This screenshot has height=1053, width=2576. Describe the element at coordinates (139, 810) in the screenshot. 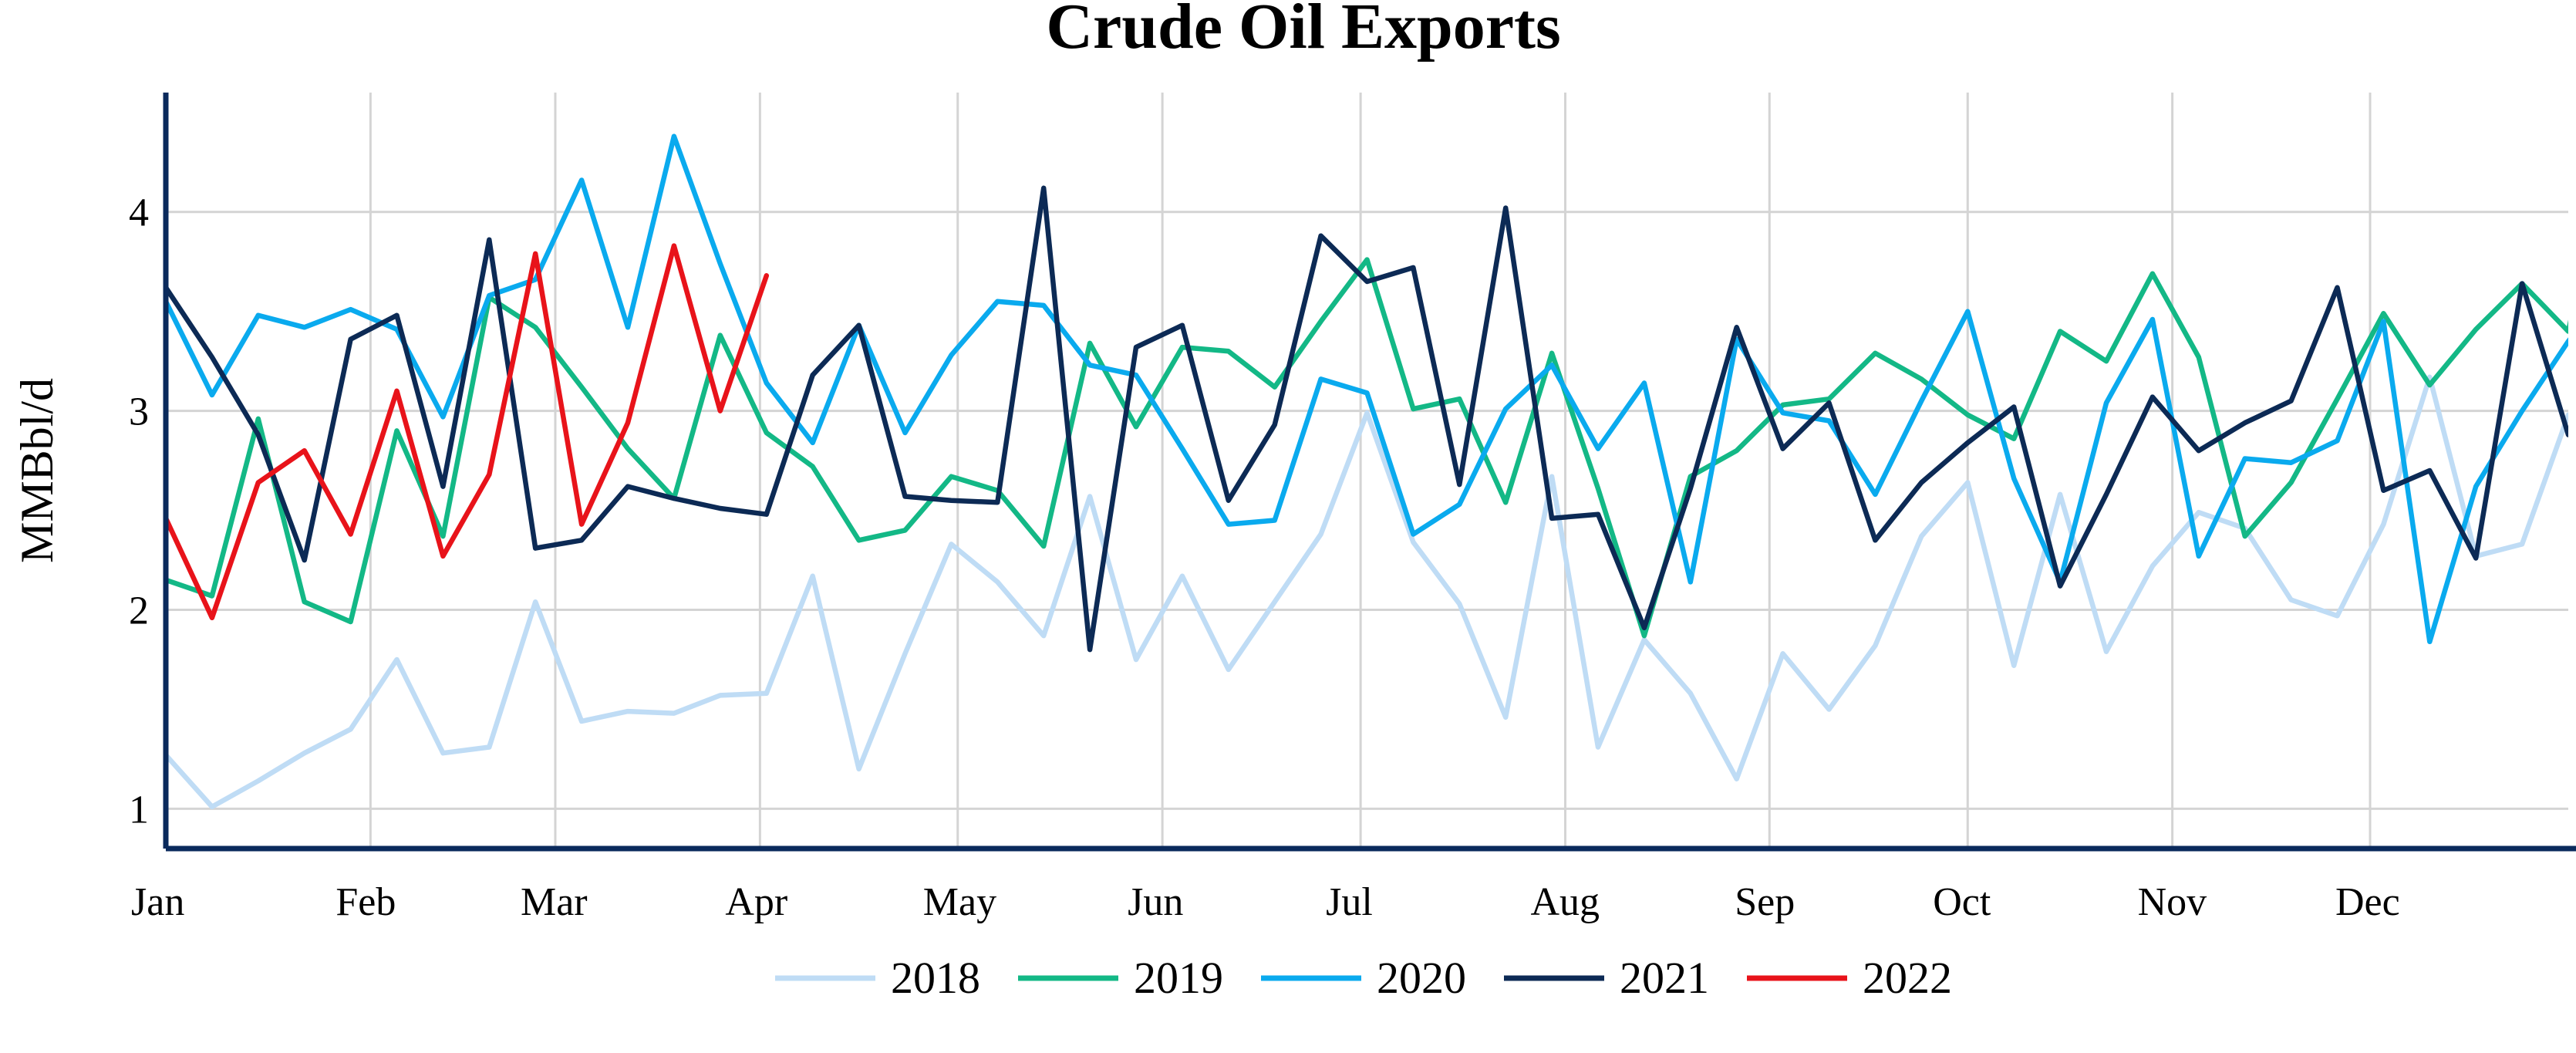

I see `y-tick-label: 1` at that location.